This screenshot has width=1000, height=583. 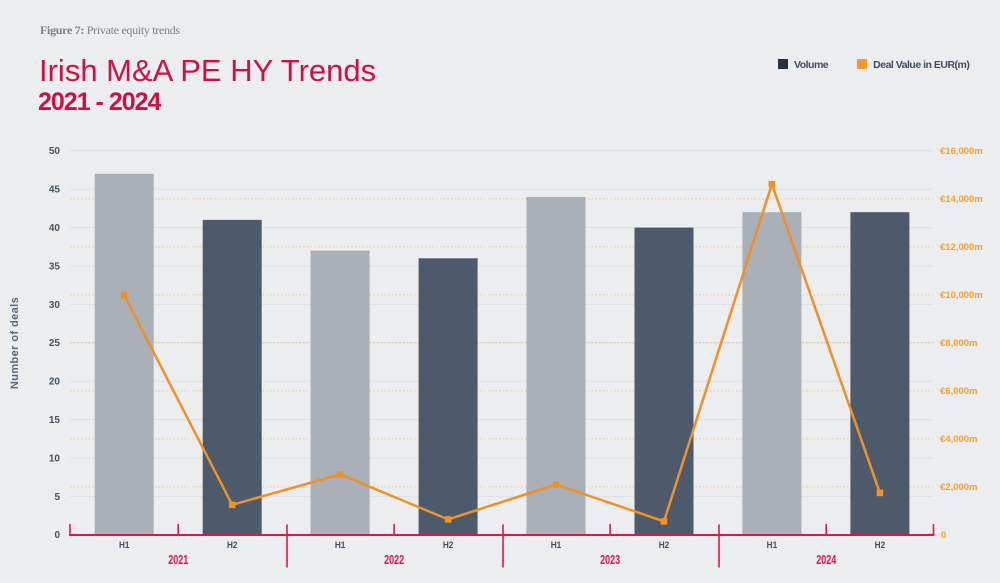 What do you see at coordinates (178, 559) in the screenshot?
I see `svg-text: 2021` at bounding box center [178, 559].